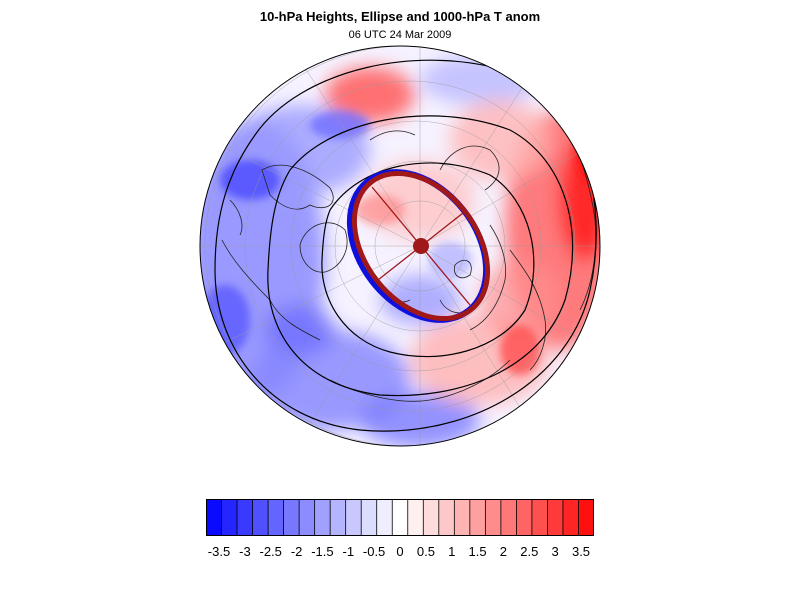  Describe the element at coordinates (245, 551) in the screenshot. I see `colorbar-tick-label: -3` at that location.